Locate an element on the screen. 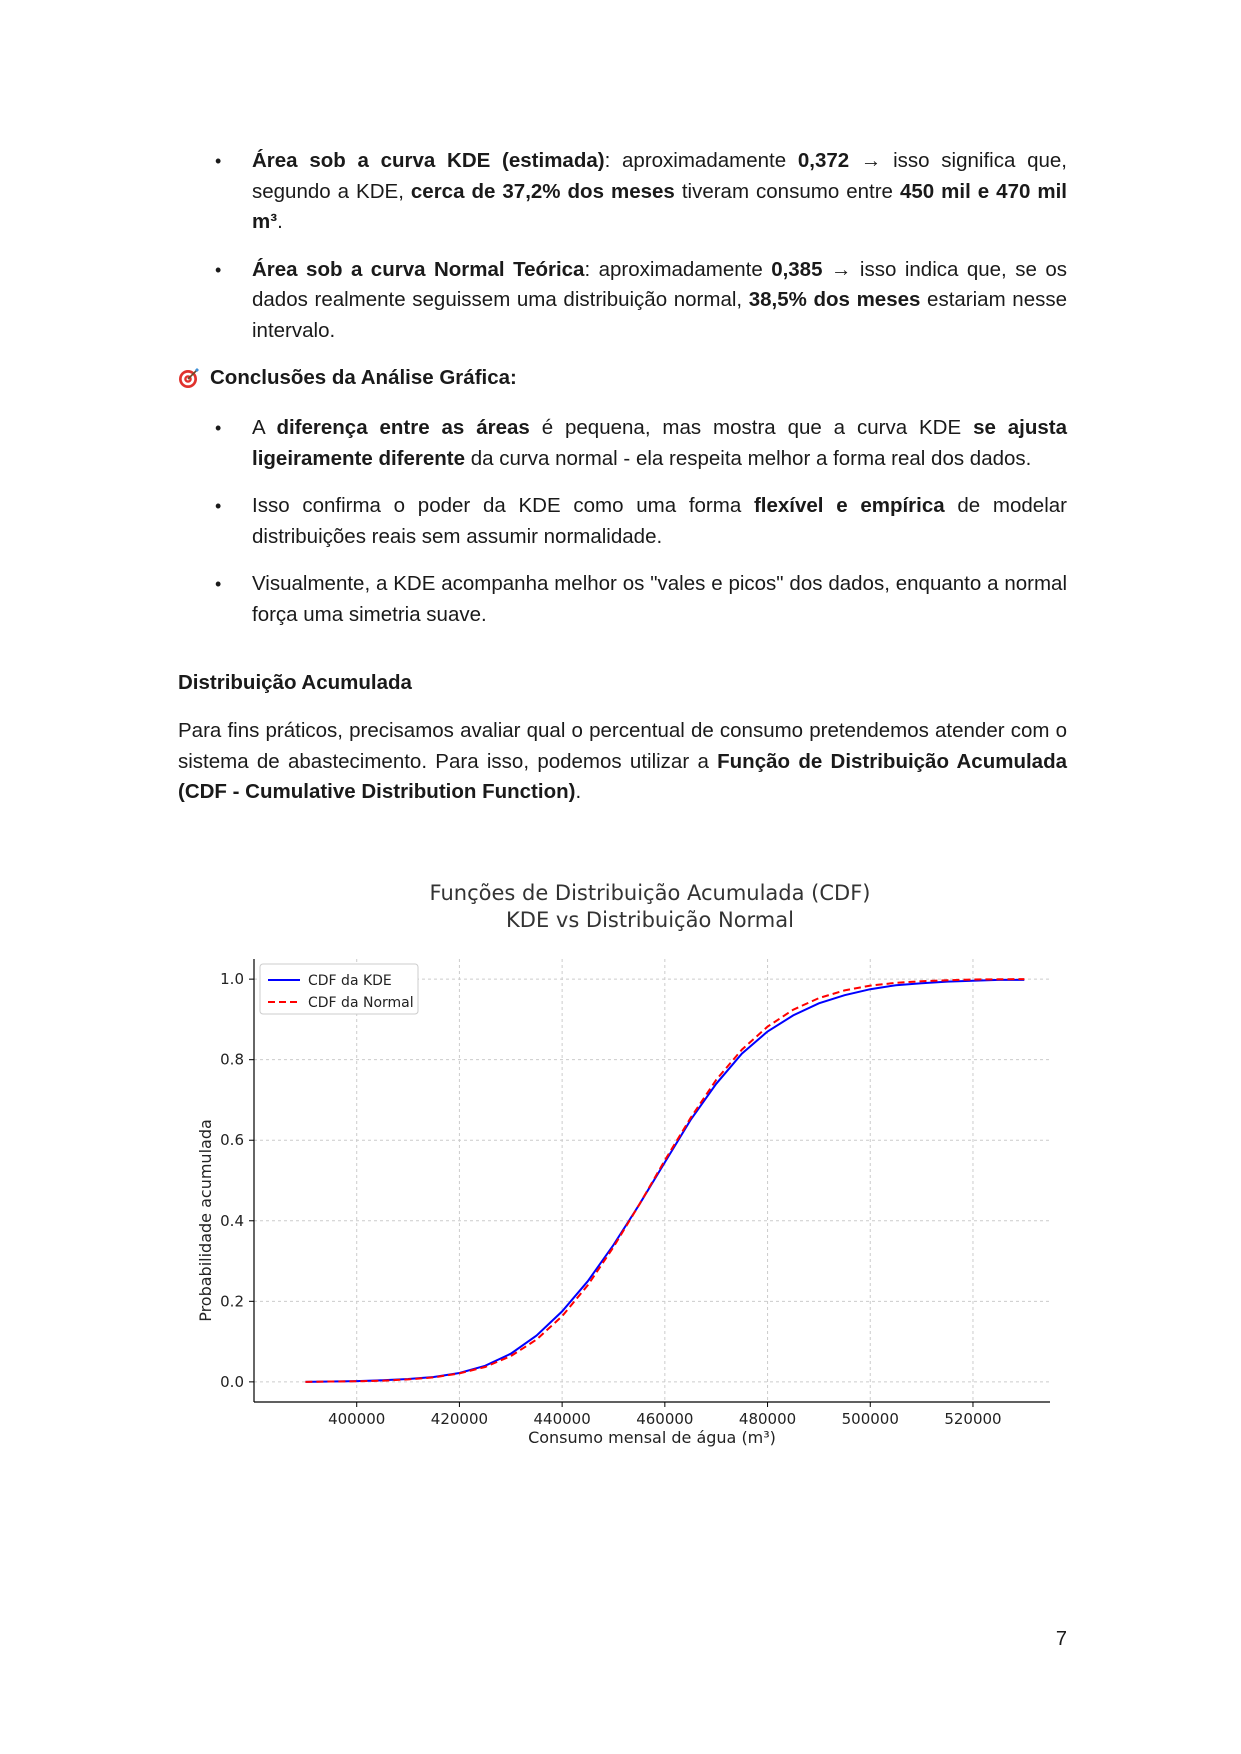 This screenshot has width=1241, height=1754. y-tick-label: 0.4 is located at coordinates (232, 1221).